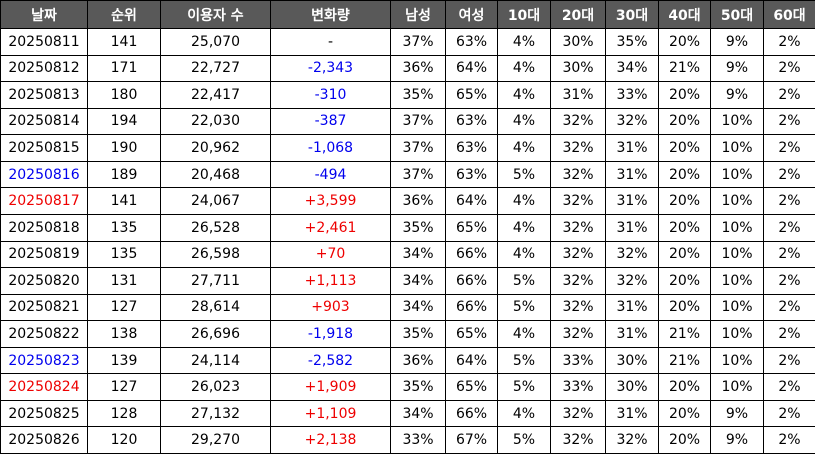 The width and height of the screenshot is (815, 454). I want to click on cell: 127, so click(124, 387).